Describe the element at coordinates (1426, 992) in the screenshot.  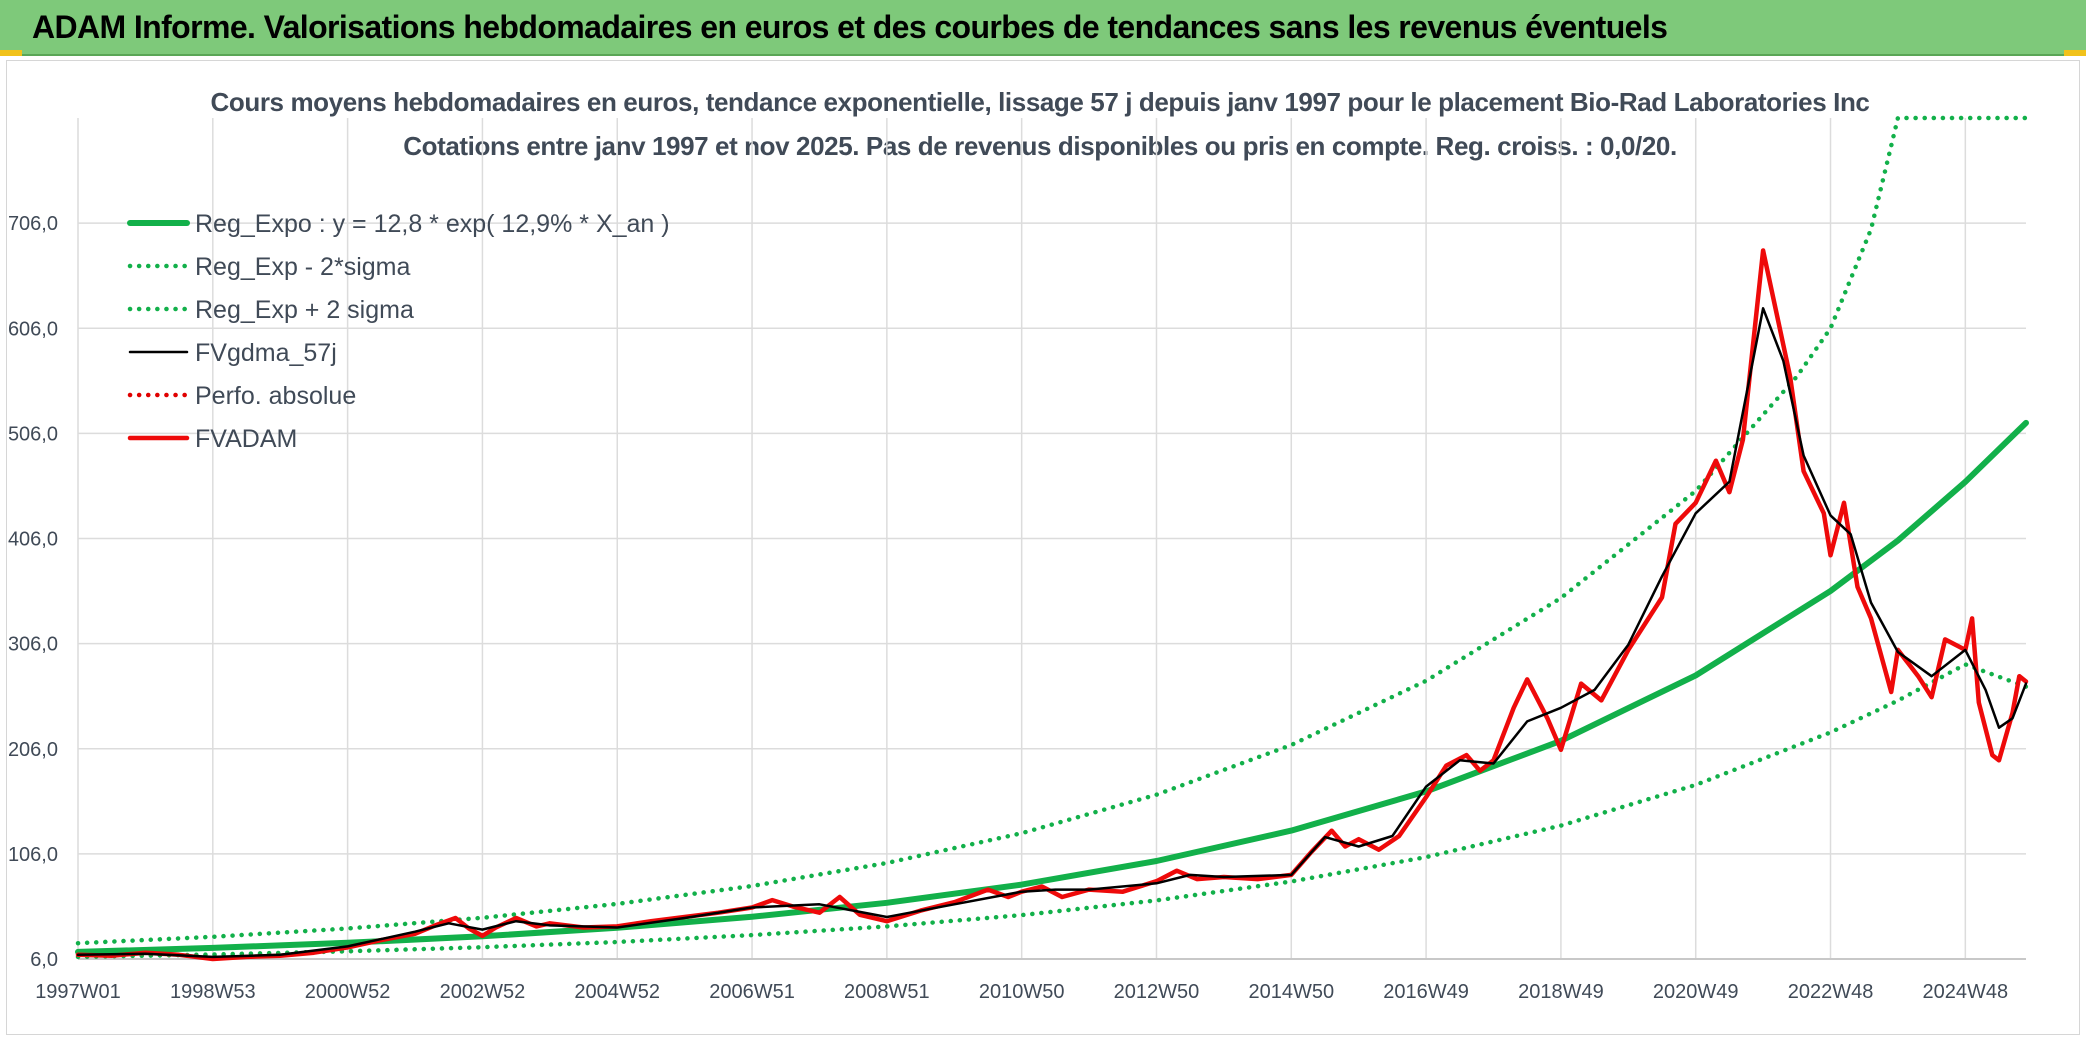
I see `x-tick-label: 2016W49` at that location.